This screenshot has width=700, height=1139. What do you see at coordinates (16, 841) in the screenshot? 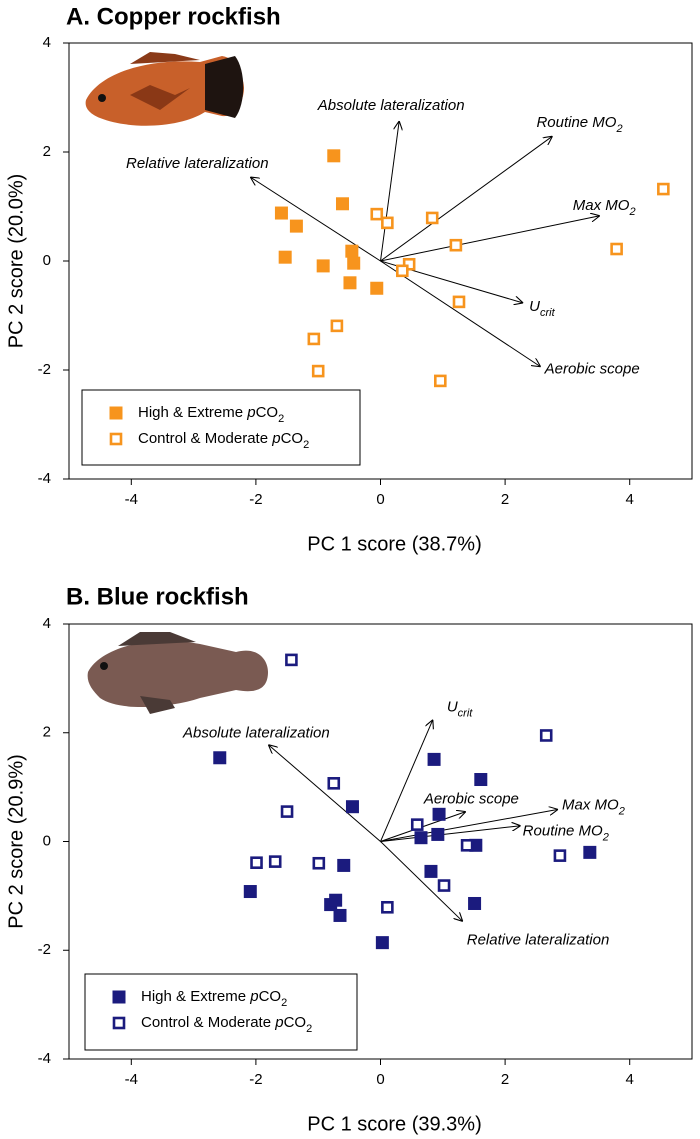
I see `y-axis-label: PC 2 score (20.9%)` at bounding box center [16, 841].